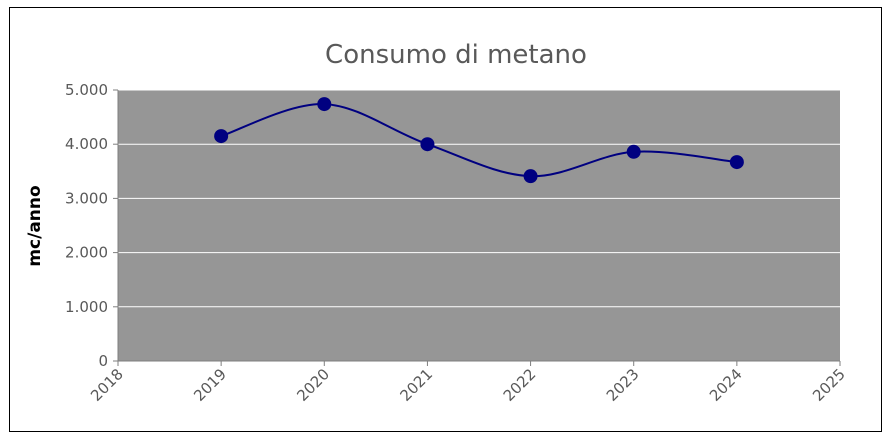 The image size is (892, 433). What do you see at coordinates (86, 198) in the screenshot?
I see `y-tick-label: 3.000` at bounding box center [86, 198].